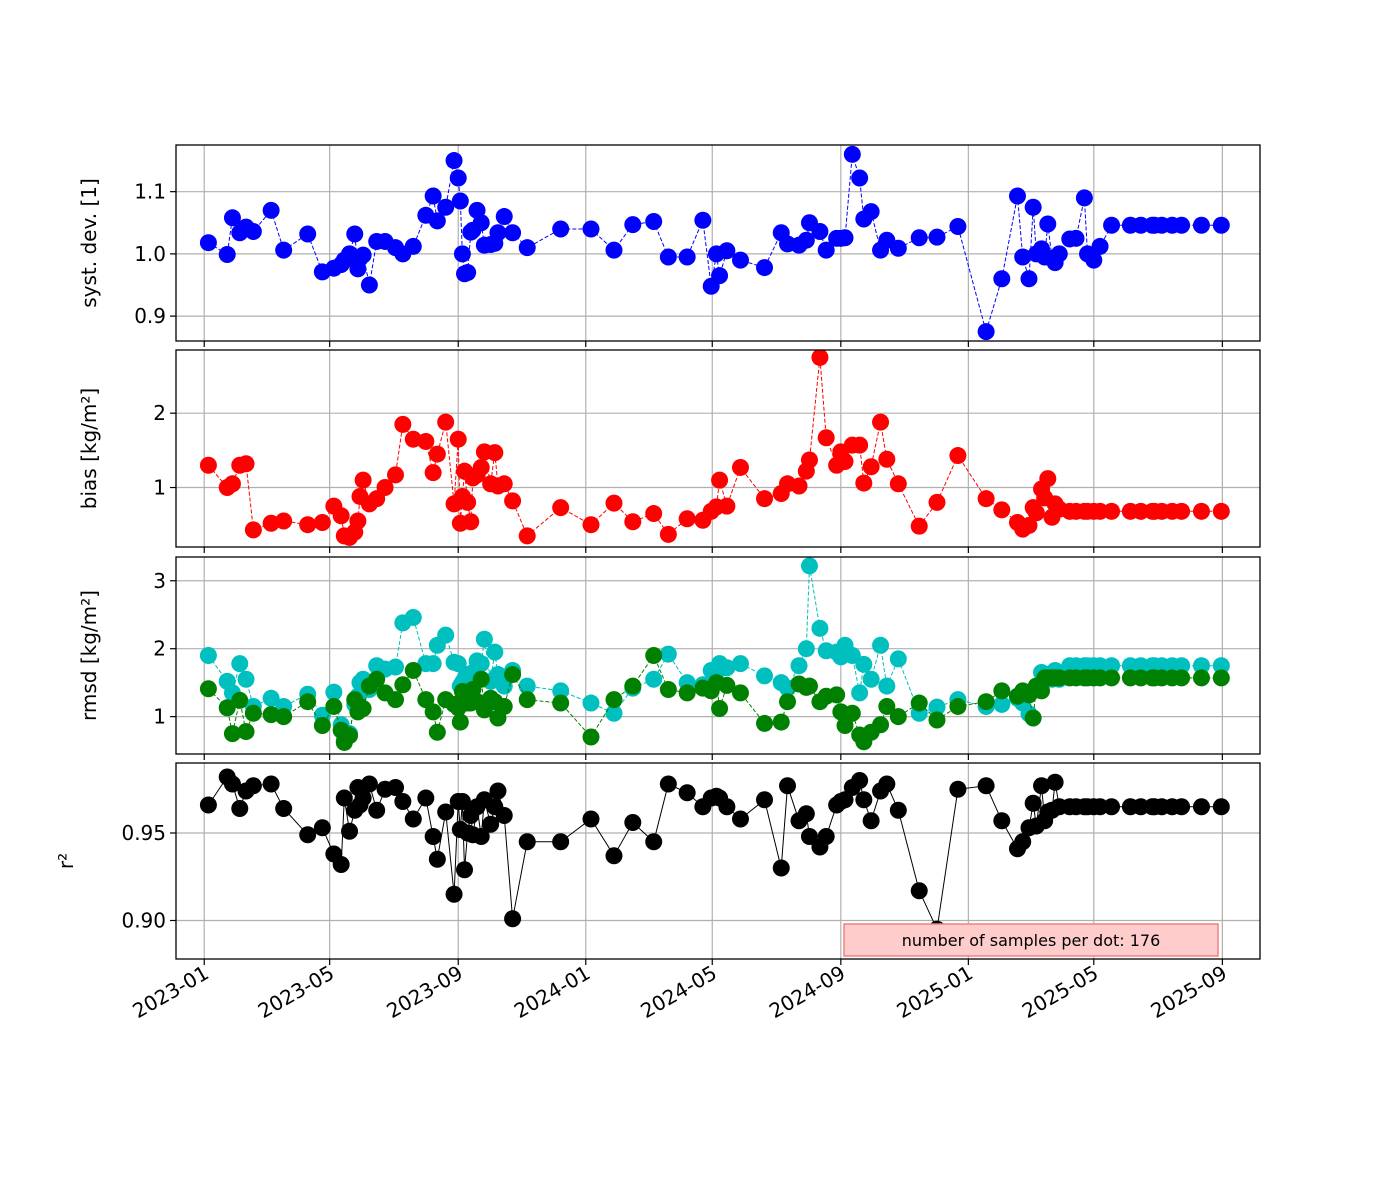 The width and height of the screenshot is (1400, 1200). What do you see at coordinates (669, 245) in the screenshot?
I see `panel-1: 0.9 1.0 1.1 syst. dev. [1]` at bounding box center [669, 245].